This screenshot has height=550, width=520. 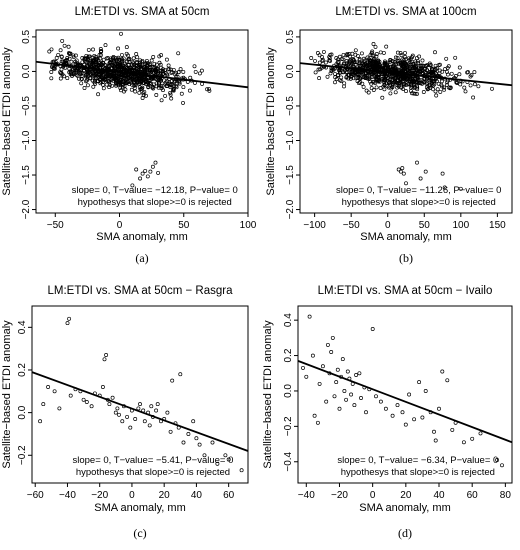 What do you see at coordinates (142, 237) in the screenshot?
I see `x-axis-label: SMA anomaly, mm` at bounding box center [142, 237].